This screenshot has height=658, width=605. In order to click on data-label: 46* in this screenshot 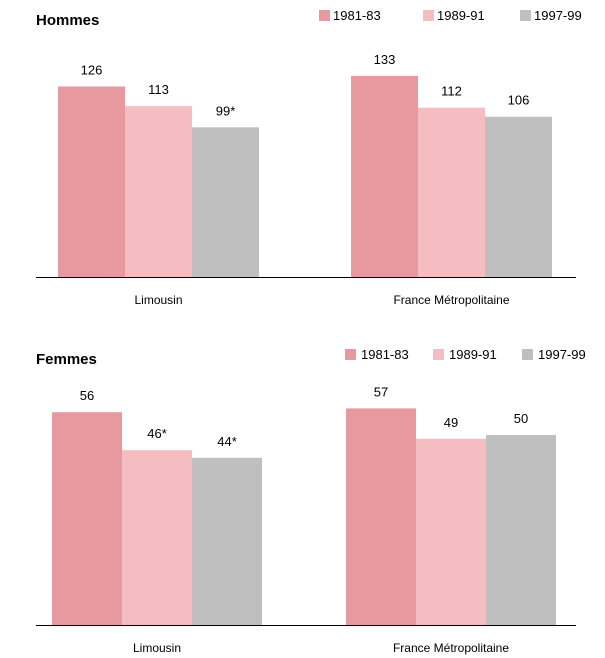, I will do `click(157, 433)`.